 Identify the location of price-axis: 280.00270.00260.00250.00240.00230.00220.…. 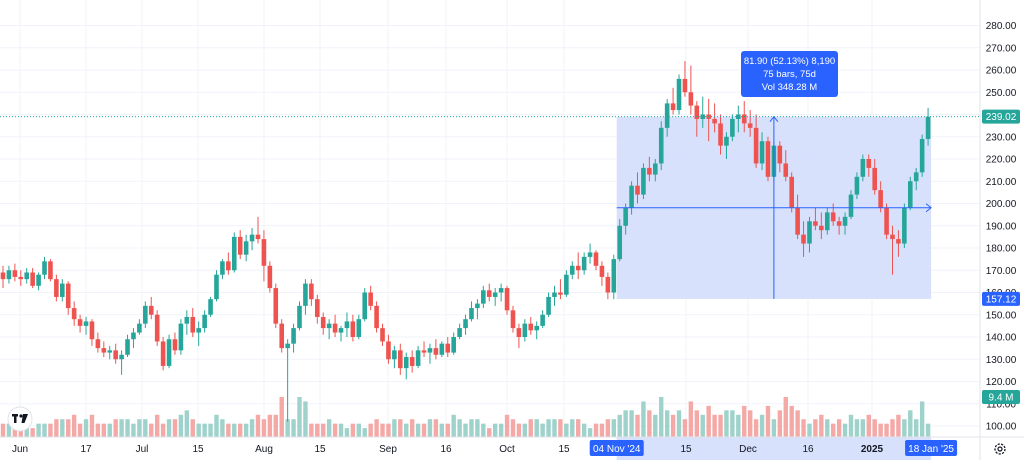
(1001, 227).